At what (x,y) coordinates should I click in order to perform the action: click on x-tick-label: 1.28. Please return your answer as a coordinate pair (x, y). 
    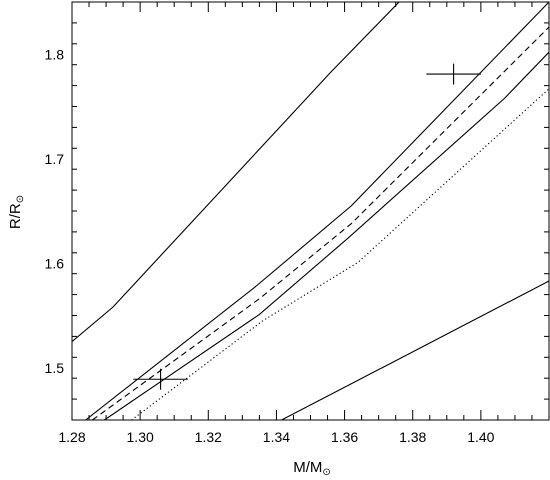
    Looking at the image, I should click on (71, 437).